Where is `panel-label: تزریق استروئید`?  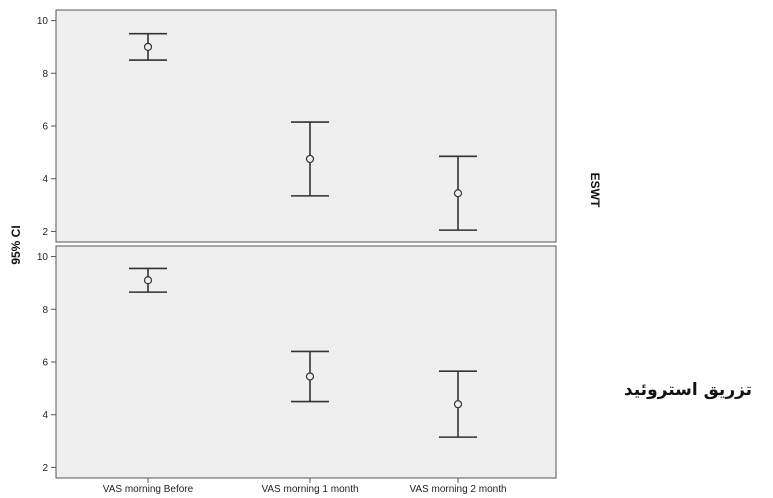 panel-label: تزریق استروئید is located at coordinates (688, 390).